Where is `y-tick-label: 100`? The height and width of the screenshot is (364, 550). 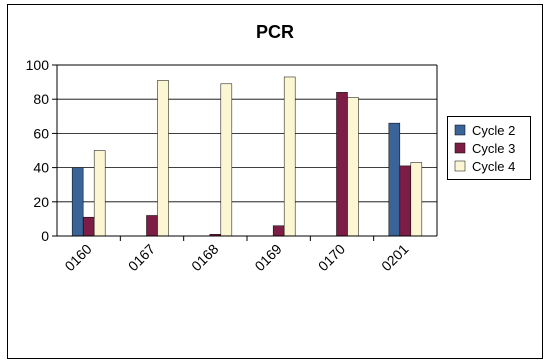
y-tick-label: 100 is located at coordinates (38, 65).